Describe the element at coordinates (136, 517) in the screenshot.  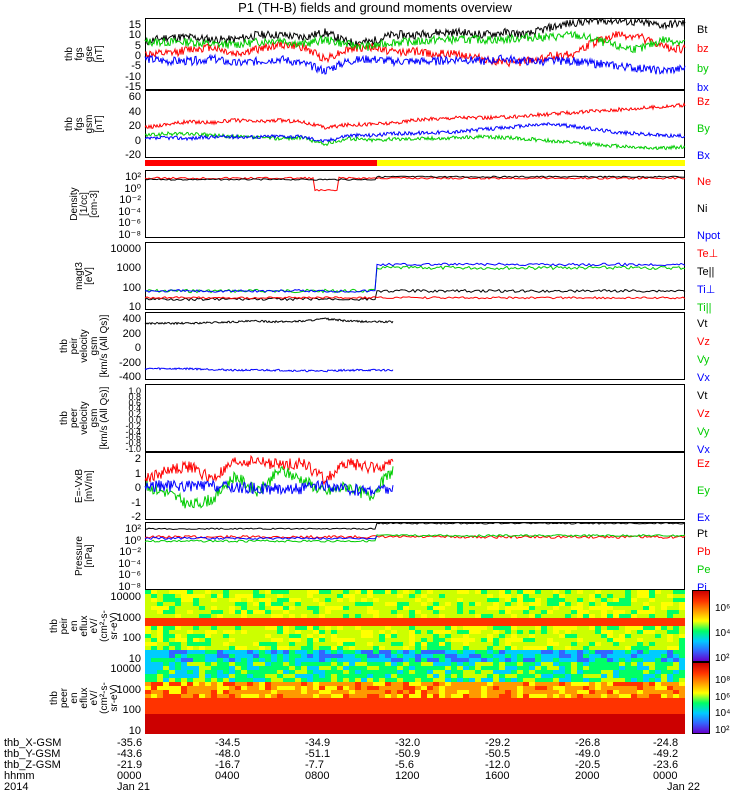
I see `y-tick-label: -2` at that location.